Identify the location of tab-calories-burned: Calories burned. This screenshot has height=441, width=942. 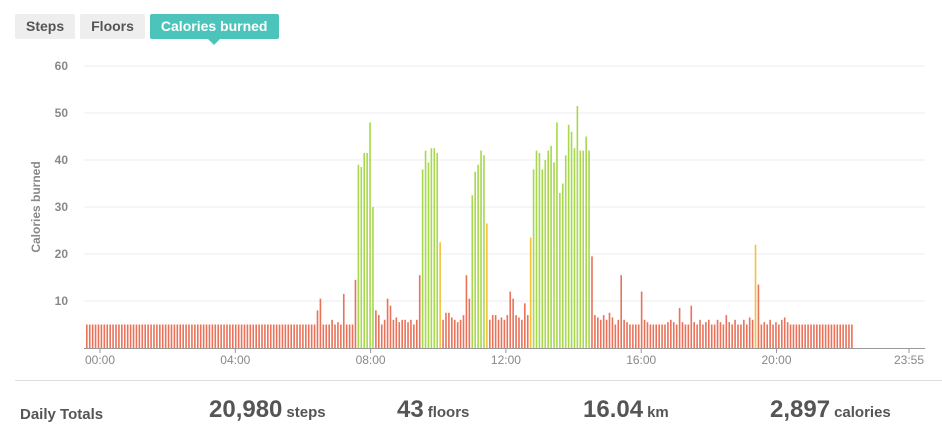
(214, 29).